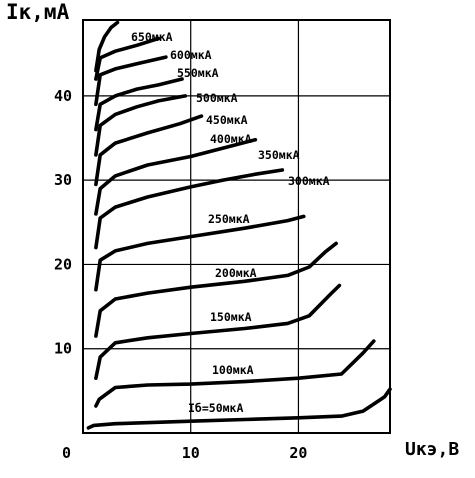 The image size is (475, 478). Describe the element at coordinates (432, 449) in the screenshot. I see `x-axis-title: Uкэ,В` at that location.